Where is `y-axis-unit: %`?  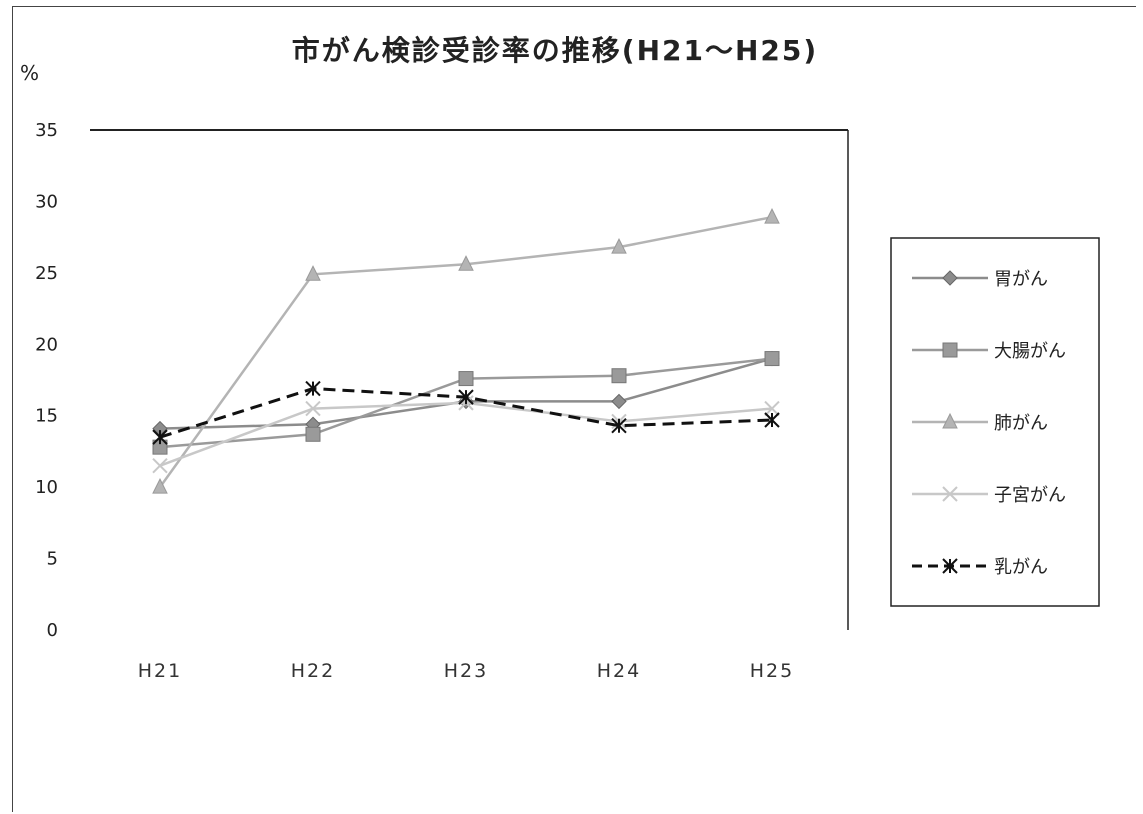 y-axis-unit: % is located at coordinates (29, 73).